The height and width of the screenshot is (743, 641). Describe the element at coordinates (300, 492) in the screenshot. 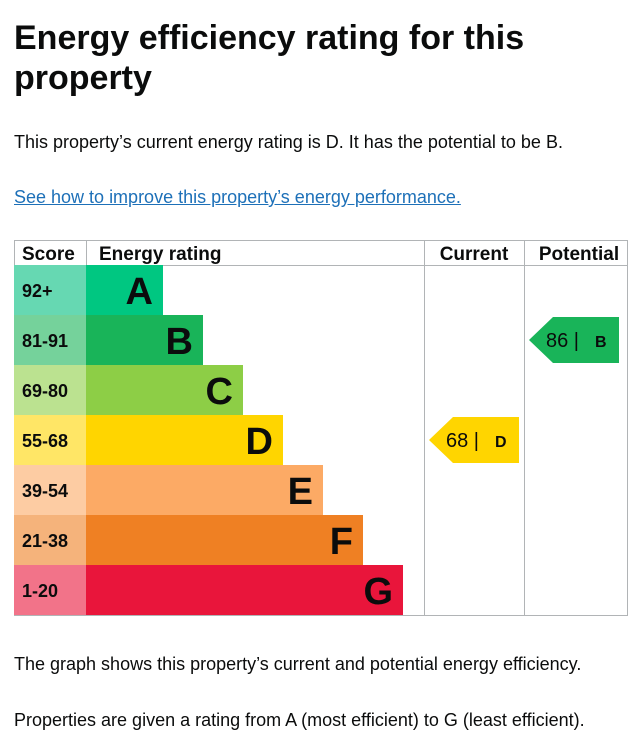

I see `rating-letter-e: E` at that location.